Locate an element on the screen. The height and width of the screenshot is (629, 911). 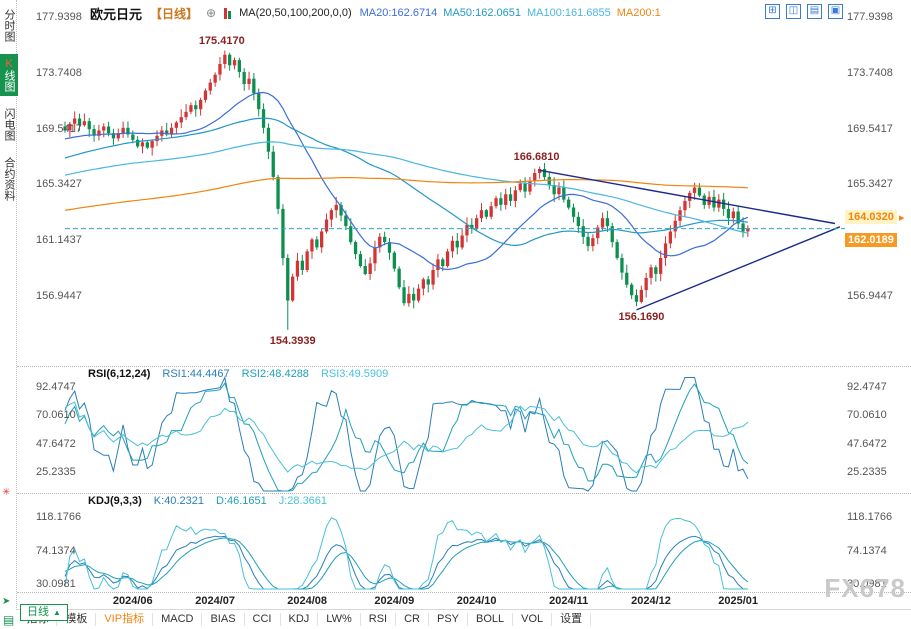
sidebar-tab-kline-chart: K线图 is located at coordinates (9, 75).